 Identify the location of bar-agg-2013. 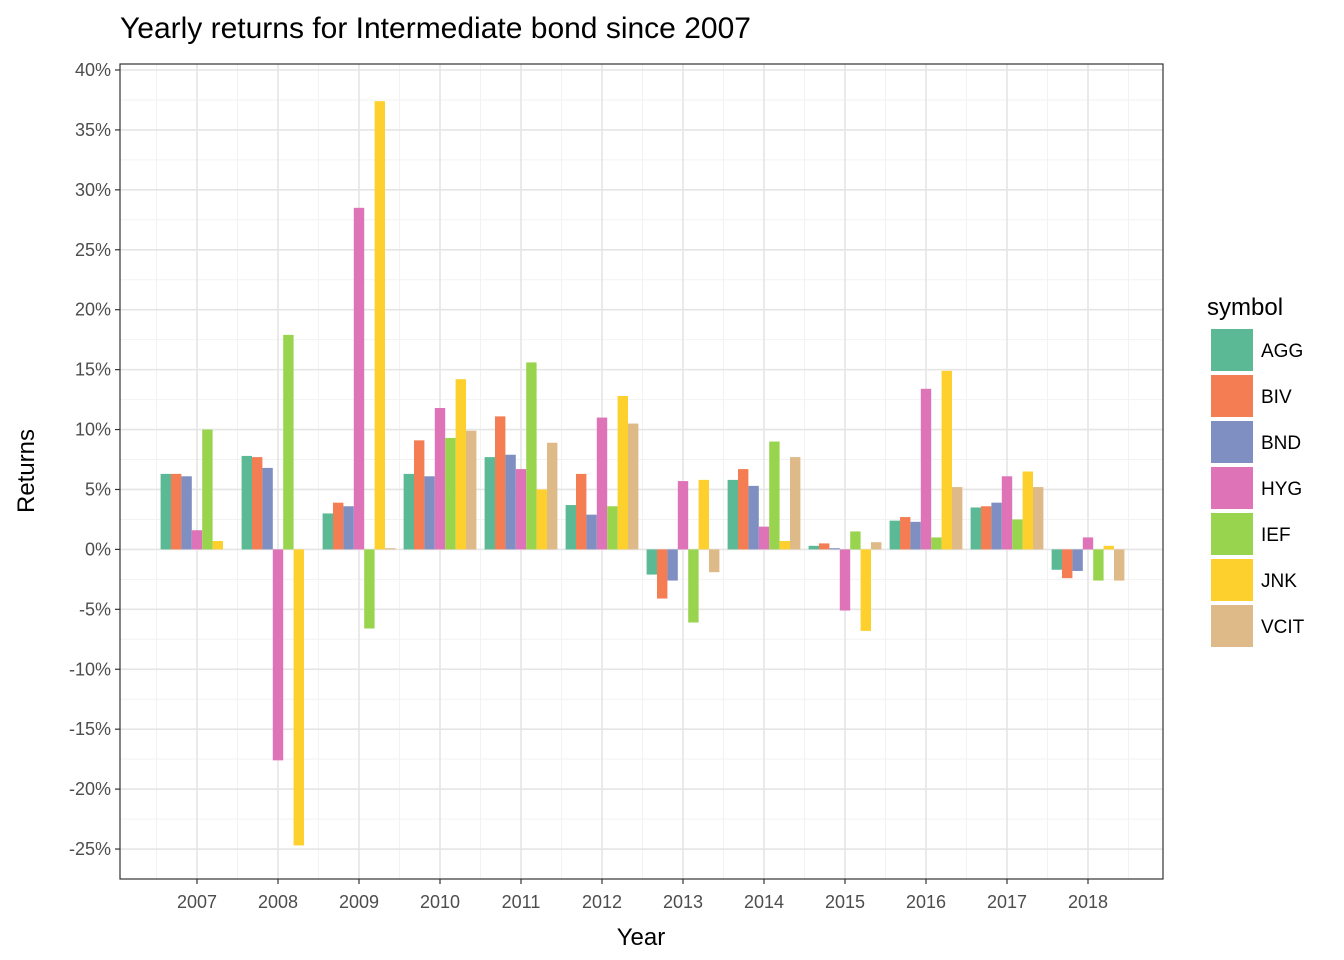
(651, 562).